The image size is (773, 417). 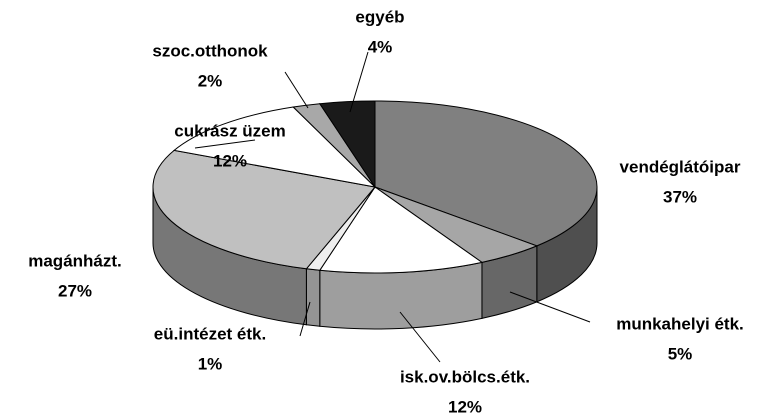 I want to click on value-label: 37%, so click(x=680, y=196).